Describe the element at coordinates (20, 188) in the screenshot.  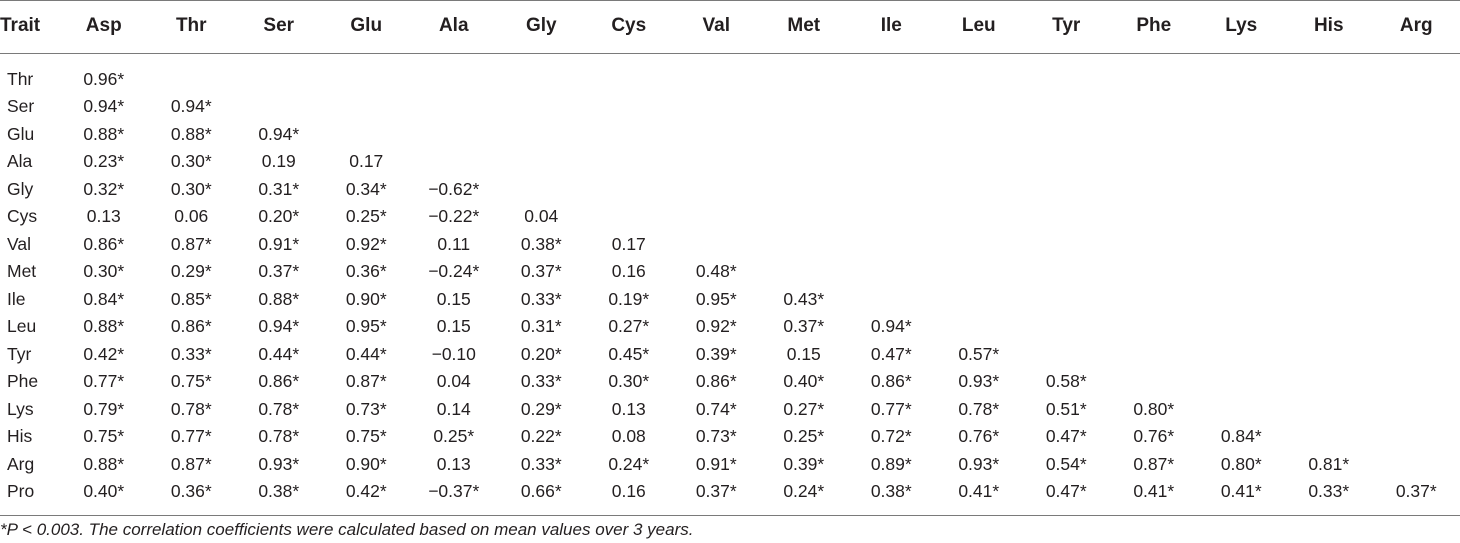
I see `row-label-cell: Gly` at that location.